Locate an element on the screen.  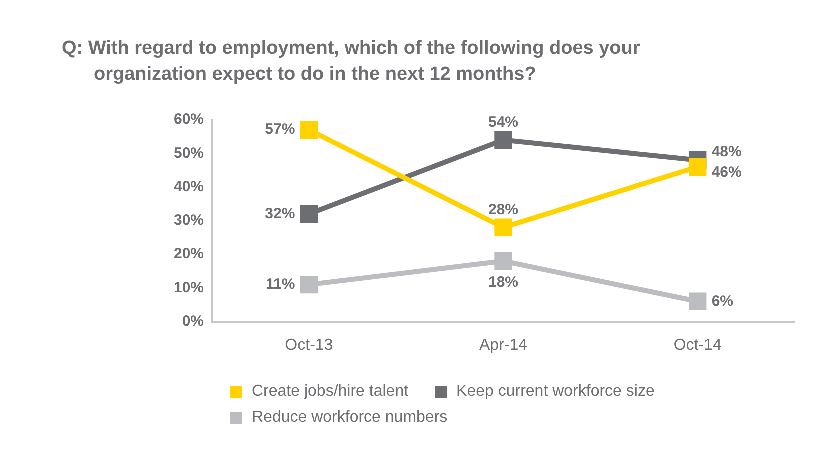
y-tick-label: 60% is located at coordinates (189, 119).